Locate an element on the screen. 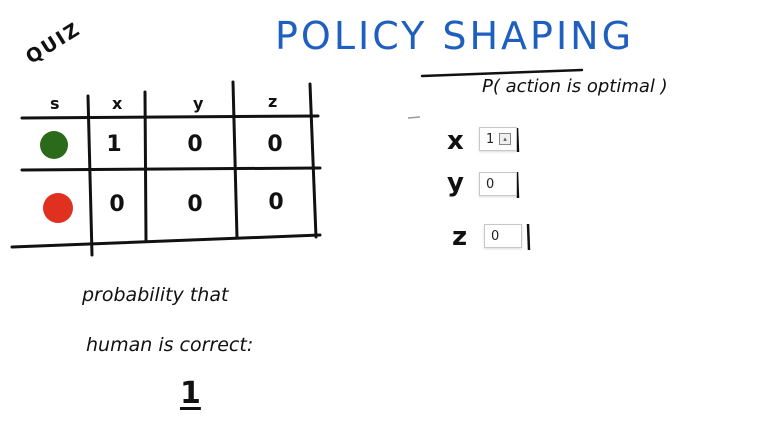 The width and height of the screenshot is (757, 425). red-circle-icon is located at coordinates (58, 208).